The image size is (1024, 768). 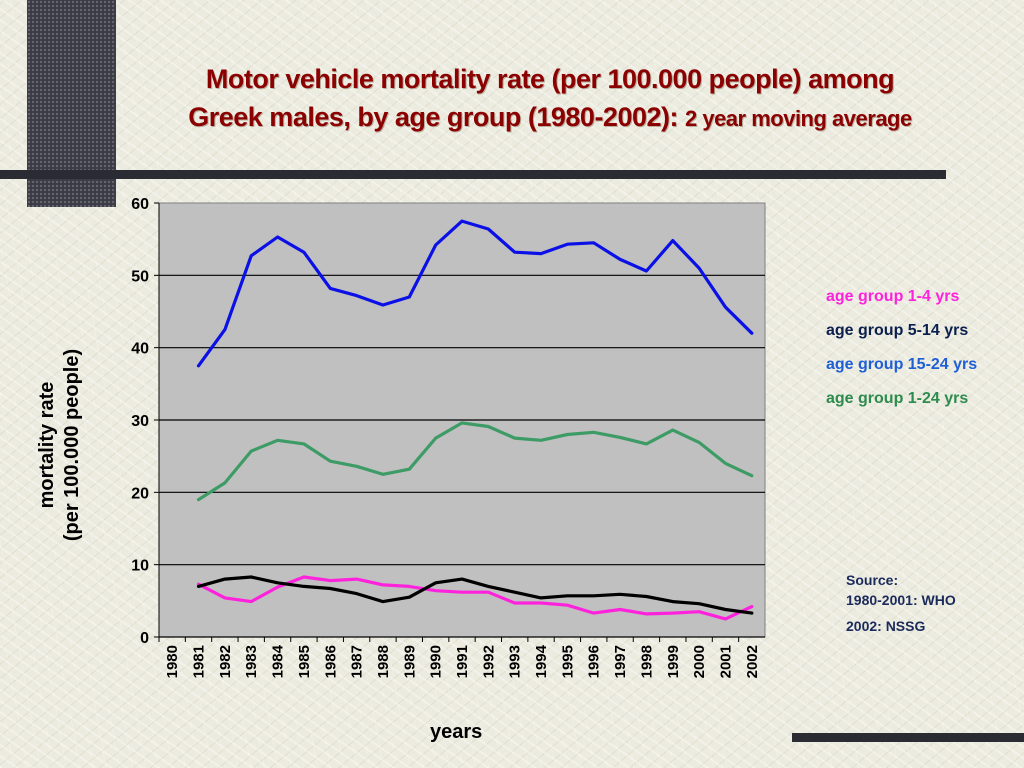 I want to click on x-tick-label: 1990, so click(x=436, y=661).